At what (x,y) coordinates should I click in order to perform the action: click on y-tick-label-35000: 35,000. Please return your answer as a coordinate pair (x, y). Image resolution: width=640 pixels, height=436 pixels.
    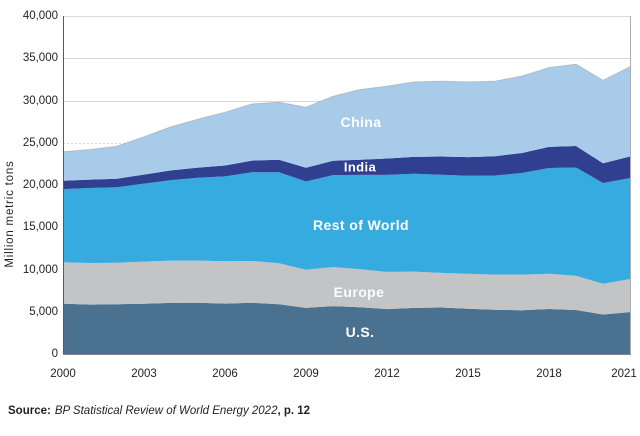
    Looking at the image, I should click on (40, 58).